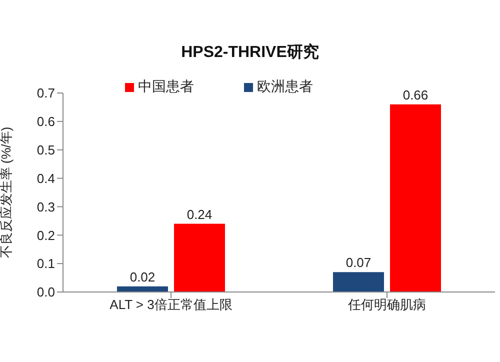 This screenshot has width=500, height=362. I want to click on text: 0.0, so click(45, 292).